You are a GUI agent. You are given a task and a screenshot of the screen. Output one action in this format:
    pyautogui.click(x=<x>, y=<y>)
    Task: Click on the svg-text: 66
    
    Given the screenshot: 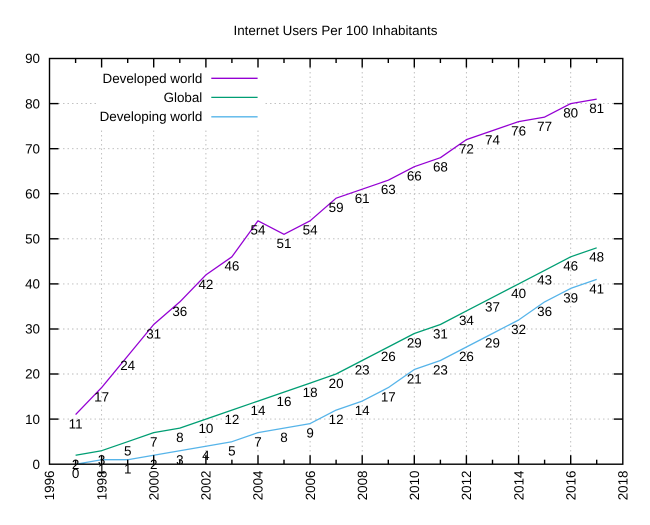 What is the action you would take?
    pyautogui.click(x=414, y=176)
    